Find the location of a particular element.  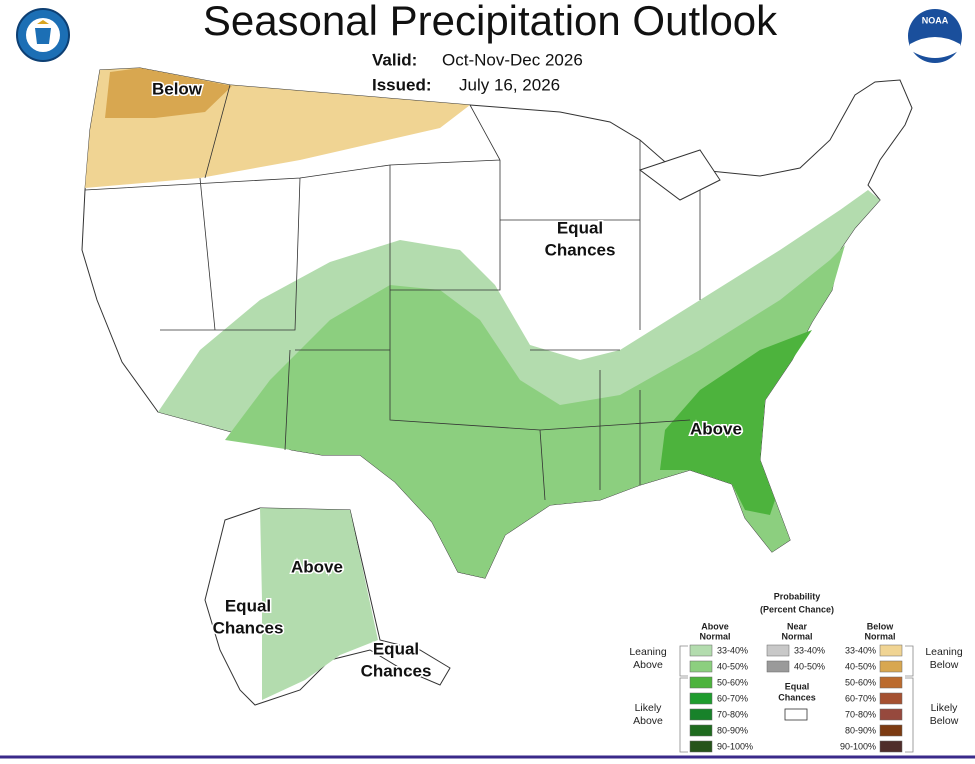

legend-title: Probability is located at coordinates (797, 596).